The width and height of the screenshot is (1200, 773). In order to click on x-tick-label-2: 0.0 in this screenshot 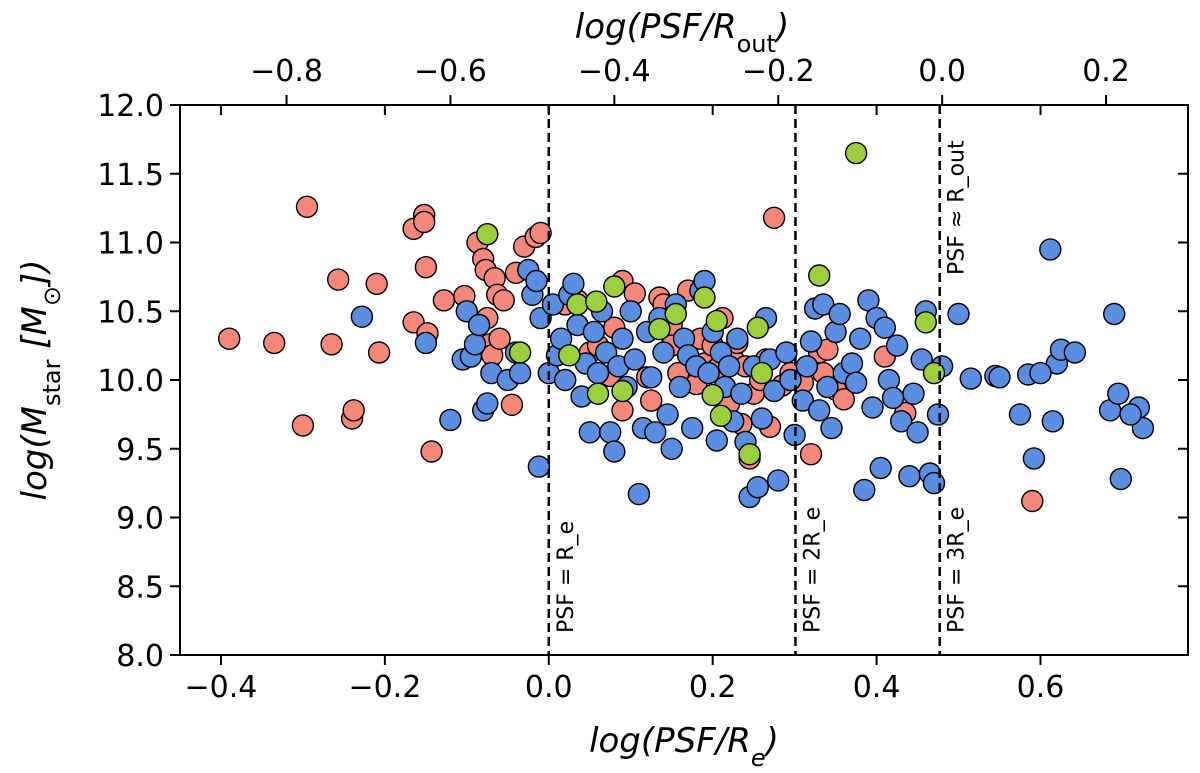, I will do `click(549, 687)`.